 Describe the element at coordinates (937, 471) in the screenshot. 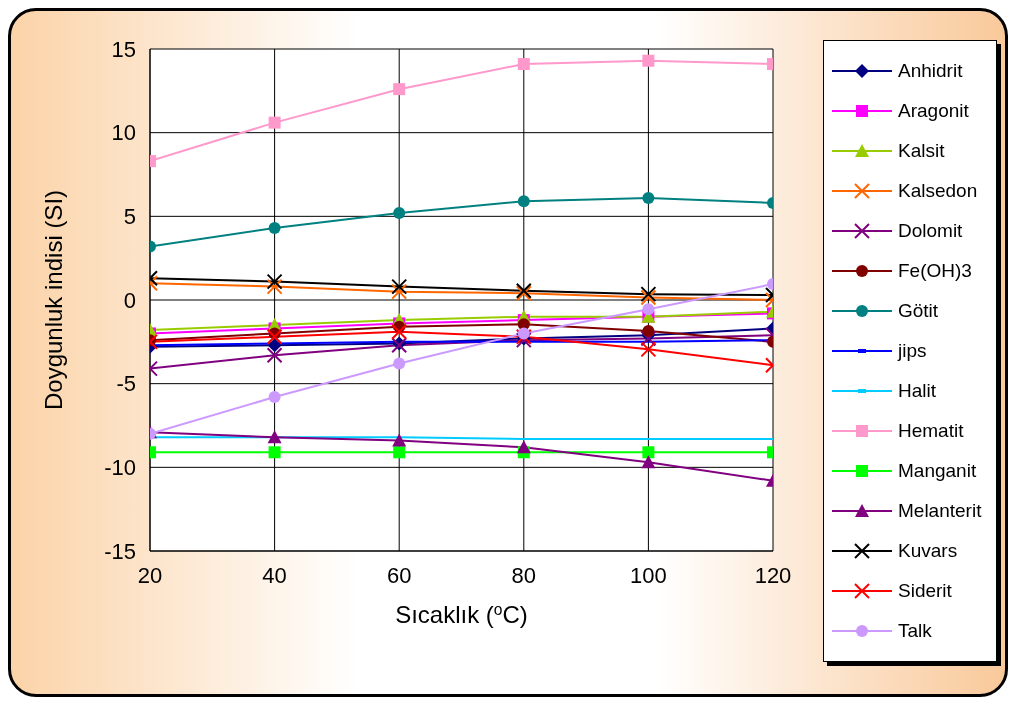

I see `legend-label: Manganit` at that location.